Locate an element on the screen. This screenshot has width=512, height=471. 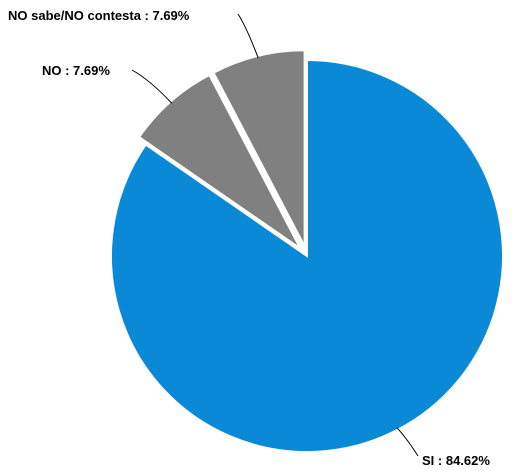
slice-label-no-sabe: NO sabe/NO contesta : 7.69% is located at coordinates (99, 15).